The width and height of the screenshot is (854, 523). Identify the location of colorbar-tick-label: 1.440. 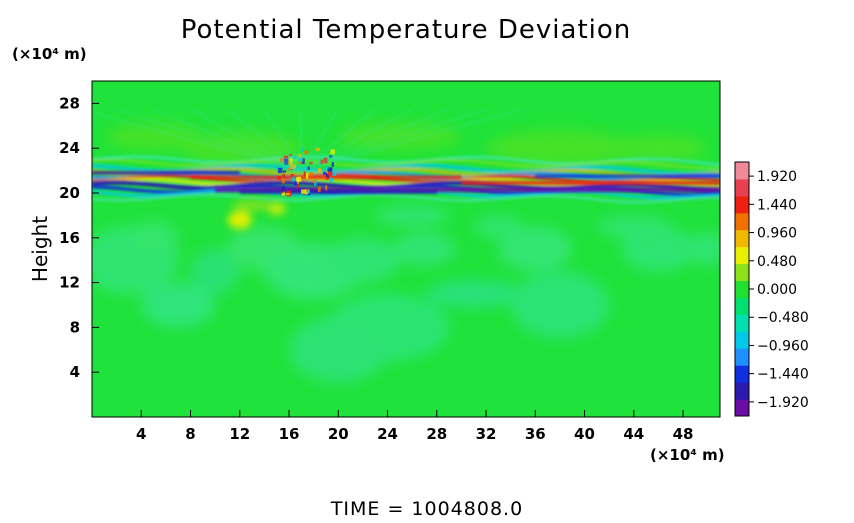
(777, 205).